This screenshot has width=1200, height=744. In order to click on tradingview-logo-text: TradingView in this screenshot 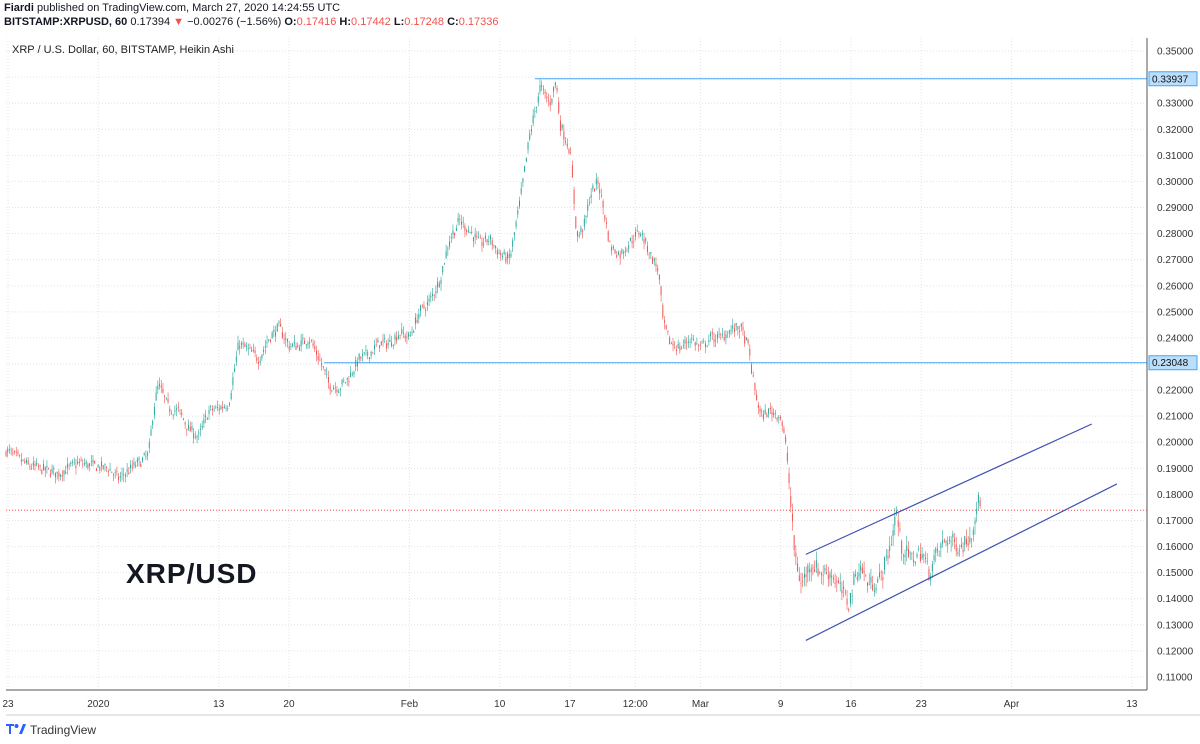, I will do `click(63, 729)`.